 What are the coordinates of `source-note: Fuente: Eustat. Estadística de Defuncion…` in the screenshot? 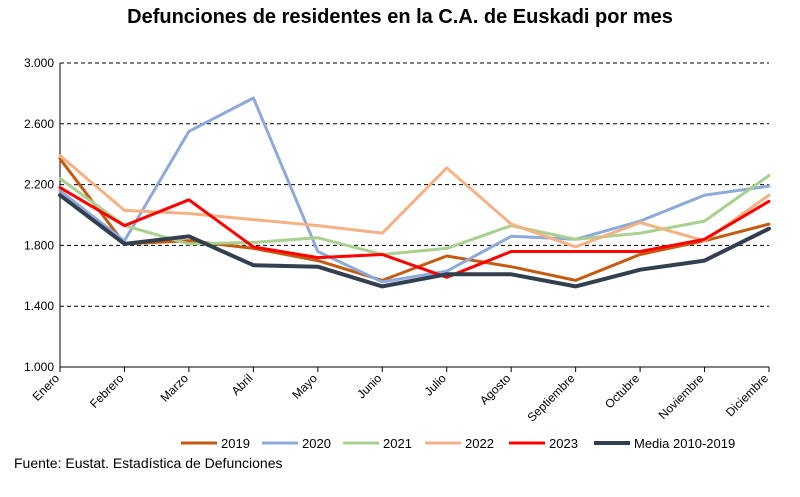 It's located at (148, 463).